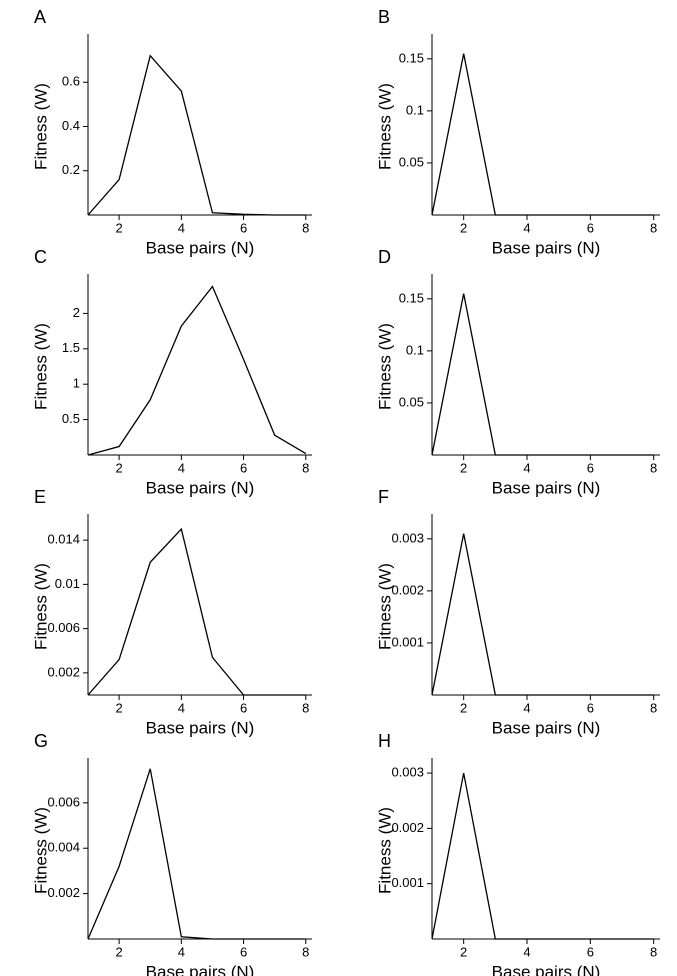 The height and width of the screenshot is (976, 677). What do you see at coordinates (41, 741) in the screenshot?
I see `panel-label: G` at bounding box center [41, 741].